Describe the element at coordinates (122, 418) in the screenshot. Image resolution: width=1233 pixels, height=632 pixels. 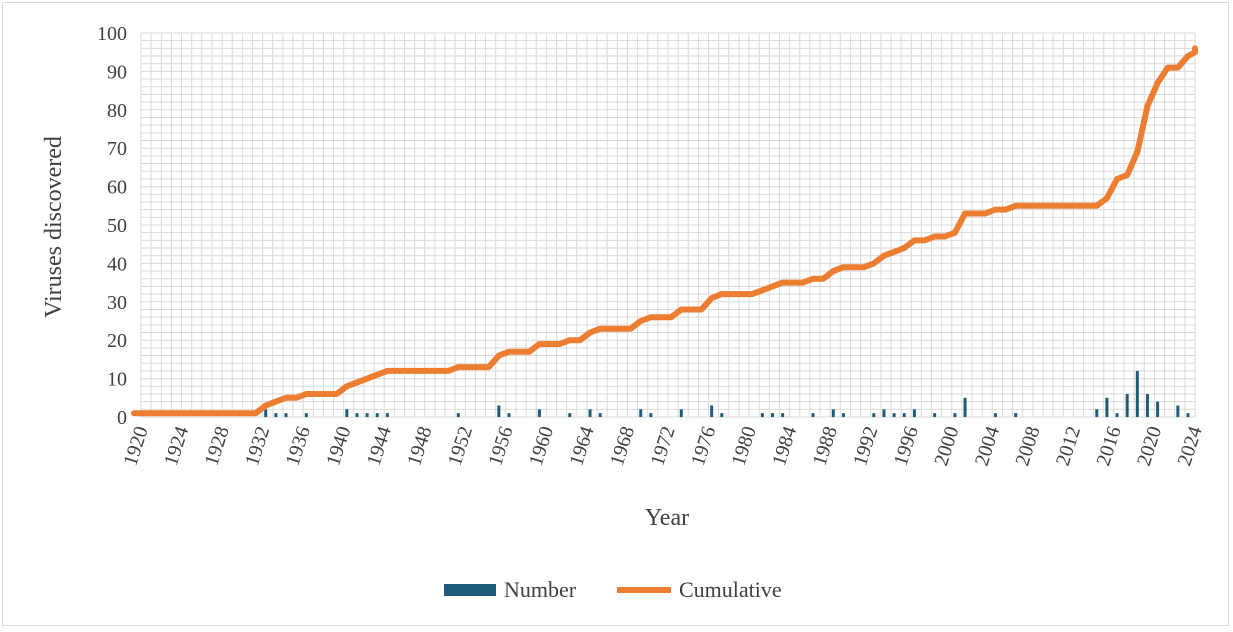
I see `y-tick-label: 0` at that location.